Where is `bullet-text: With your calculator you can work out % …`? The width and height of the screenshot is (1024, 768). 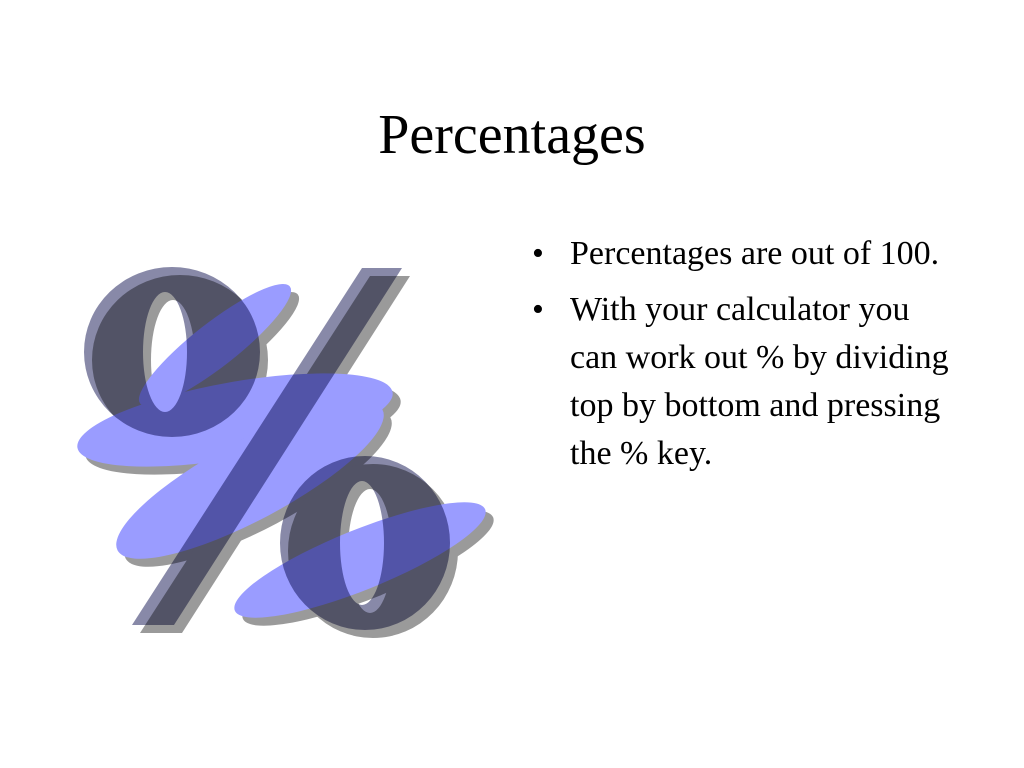
bullet-text: With your calculator you can work out % … is located at coordinates (759, 381).